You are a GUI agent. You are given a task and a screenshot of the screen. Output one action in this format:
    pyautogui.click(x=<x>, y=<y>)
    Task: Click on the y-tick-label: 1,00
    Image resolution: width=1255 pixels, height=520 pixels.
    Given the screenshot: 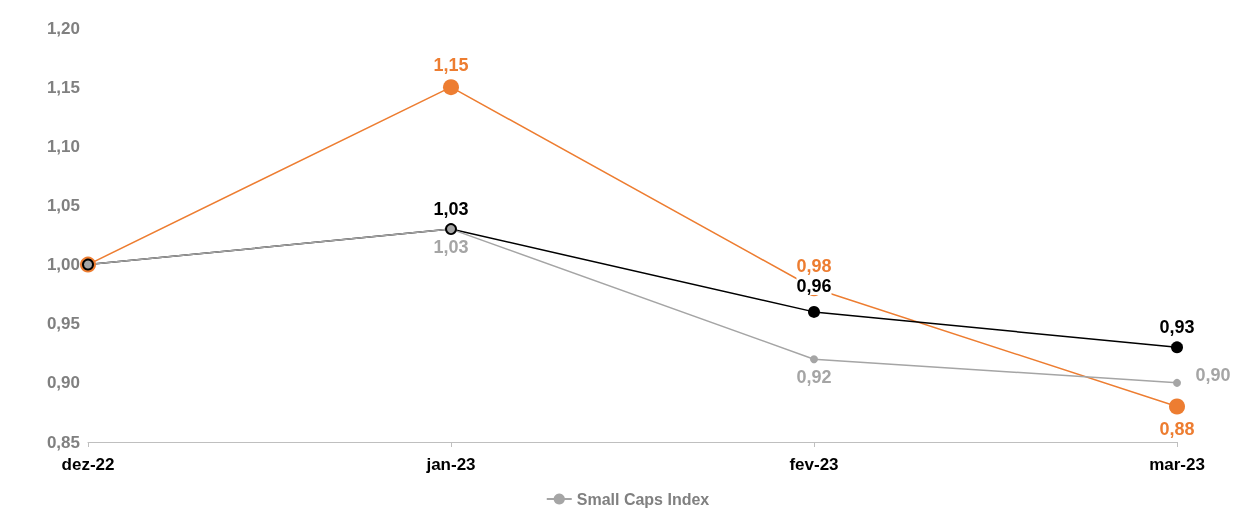 What is the action you would take?
    pyautogui.click(x=63, y=265)
    